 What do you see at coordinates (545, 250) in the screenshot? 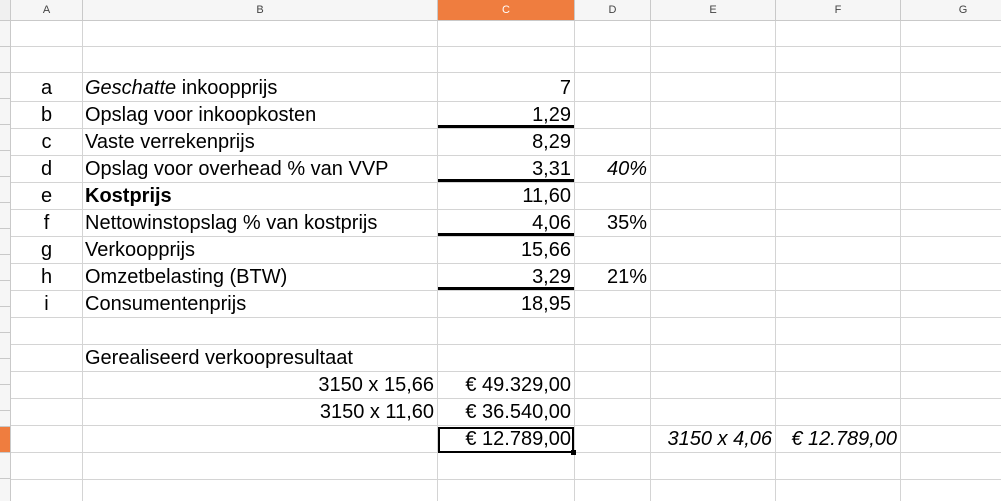
I see `cell-value-g: 15,66` at bounding box center [545, 250].